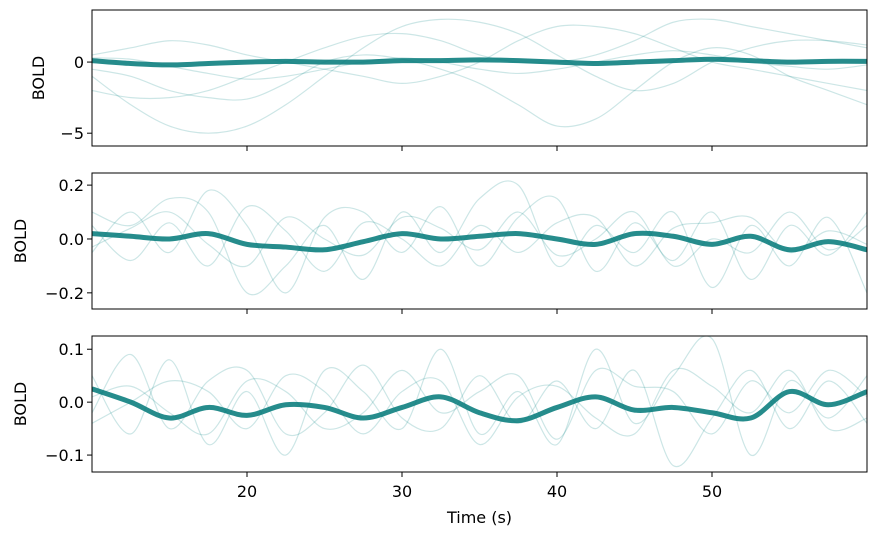 This screenshot has height=535, width=876. Describe the element at coordinates (71, 185) in the screenshot. I see `y-tick-label: 0.2` at that location.